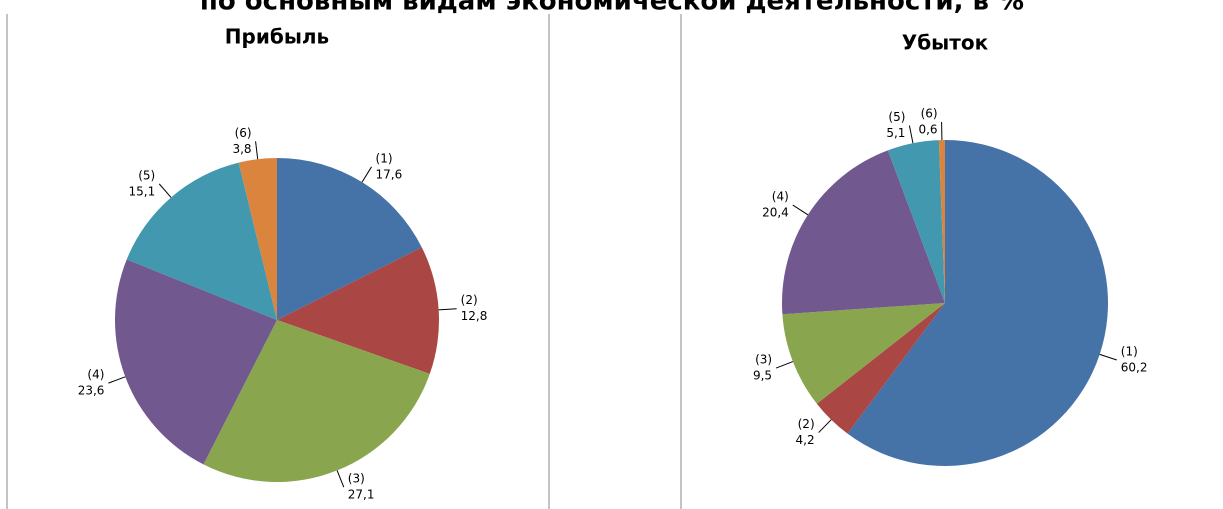  I want to click on value-label: 4,2, so click(805, 440).